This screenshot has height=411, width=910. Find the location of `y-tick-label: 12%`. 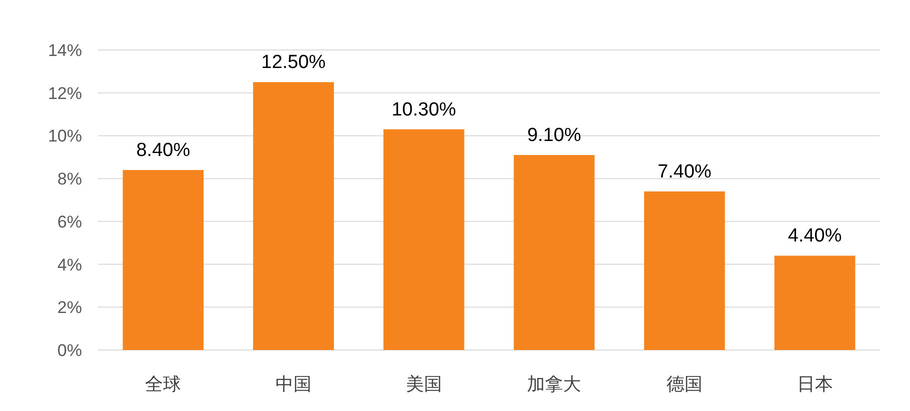

y-tick-label: 12% is located at coordinates (65, 93).